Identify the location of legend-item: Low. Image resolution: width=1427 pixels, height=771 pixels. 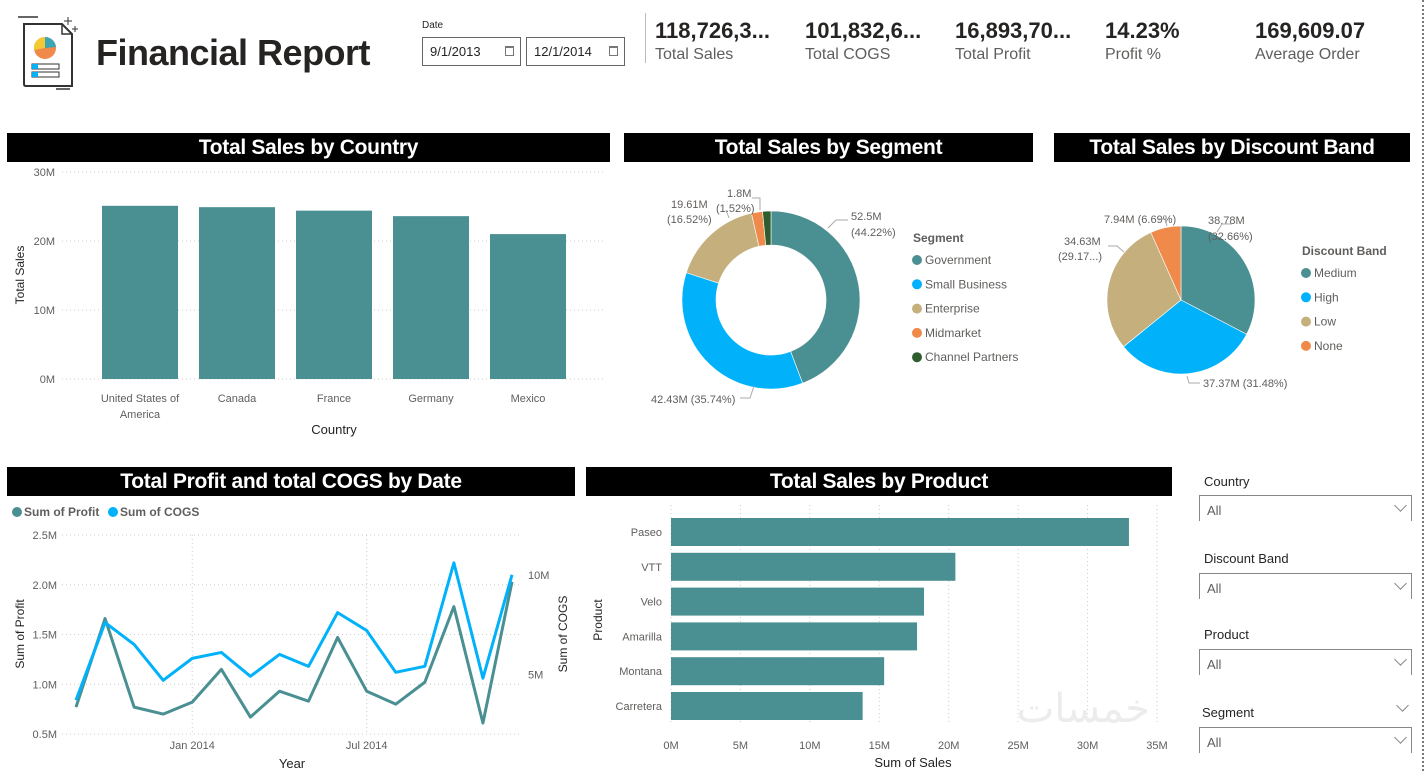
(1325, 322).